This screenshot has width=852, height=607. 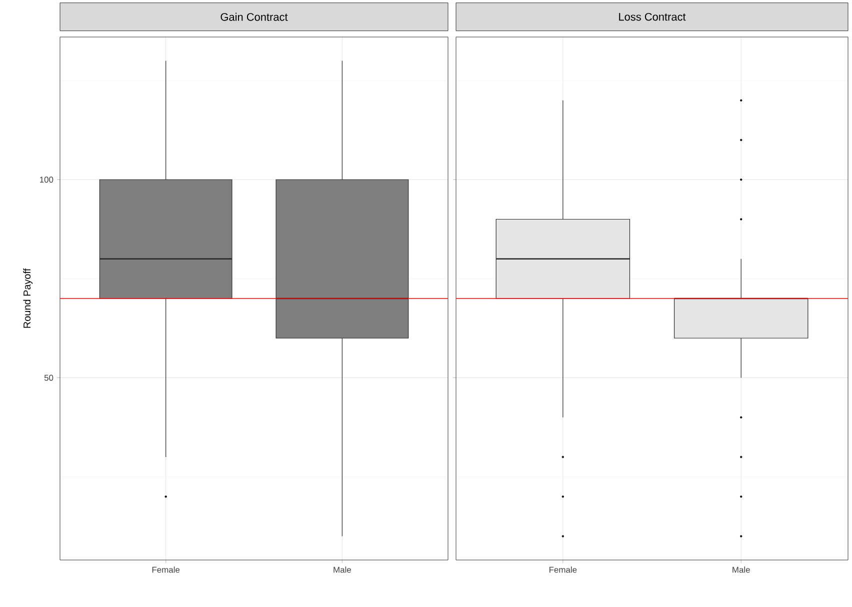 What do you see at coordinates (652, 16) in the screenshot?
I see `chart-title: Loss Contract` at bounding box center [652, 16].